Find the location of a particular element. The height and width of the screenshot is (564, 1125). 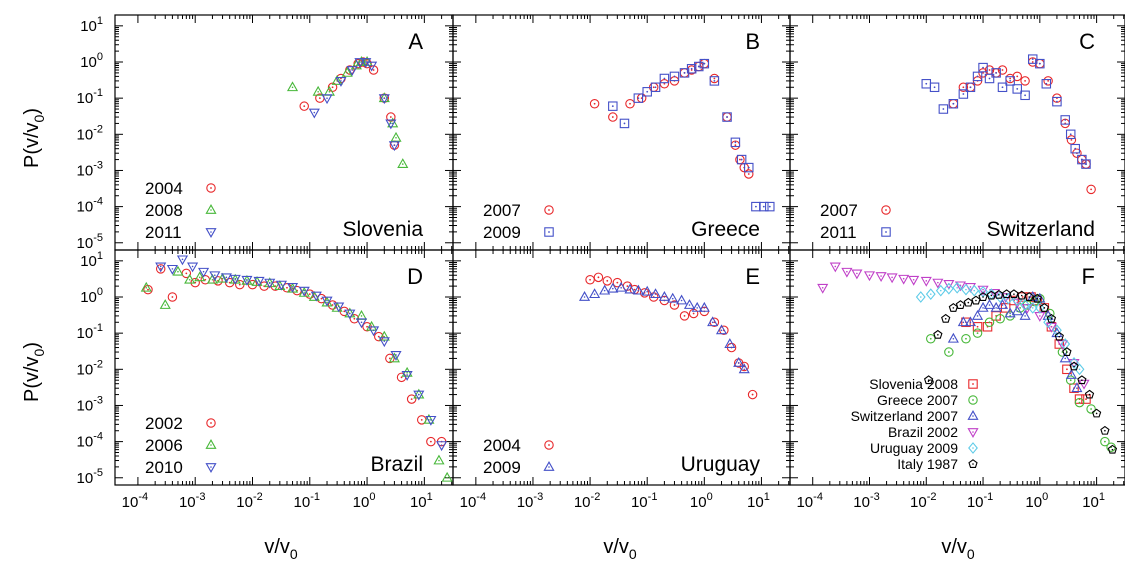

panel-country-label: Slovenia is located at coordinates (382, 229).